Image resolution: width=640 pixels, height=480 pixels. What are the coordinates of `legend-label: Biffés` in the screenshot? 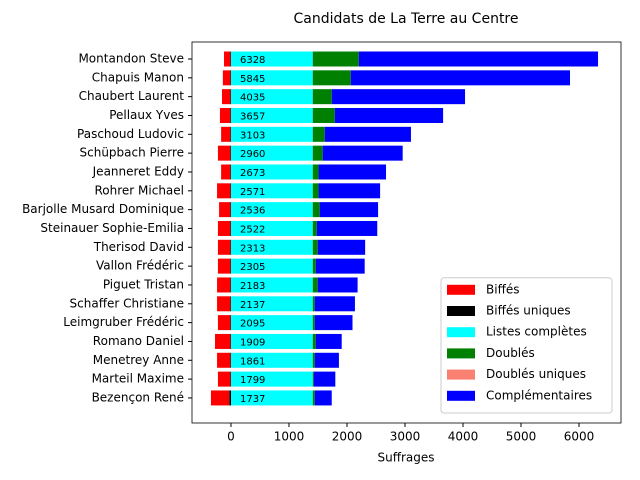 It's located at (502, 289).